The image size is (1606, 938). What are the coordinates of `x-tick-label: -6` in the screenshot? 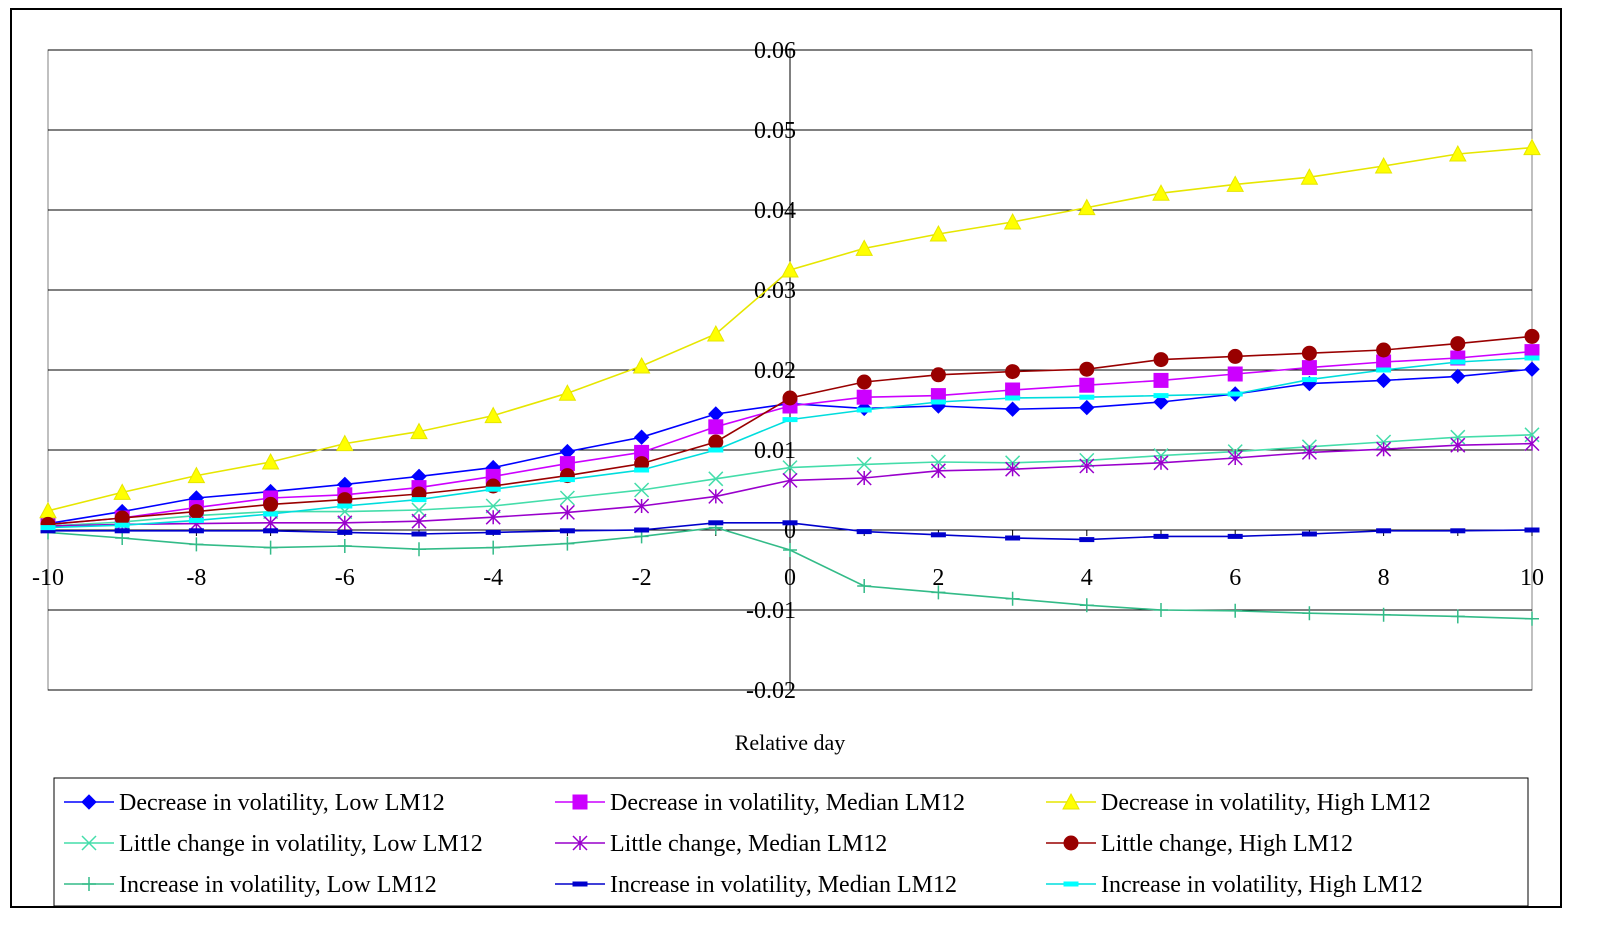 It's located at (345, 578).